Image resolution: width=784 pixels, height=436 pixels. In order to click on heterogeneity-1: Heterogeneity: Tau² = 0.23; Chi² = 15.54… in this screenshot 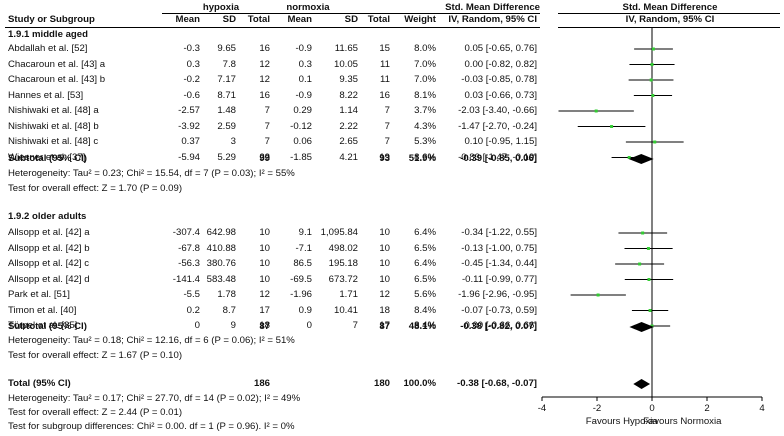, I will do `click(151, 173)`.